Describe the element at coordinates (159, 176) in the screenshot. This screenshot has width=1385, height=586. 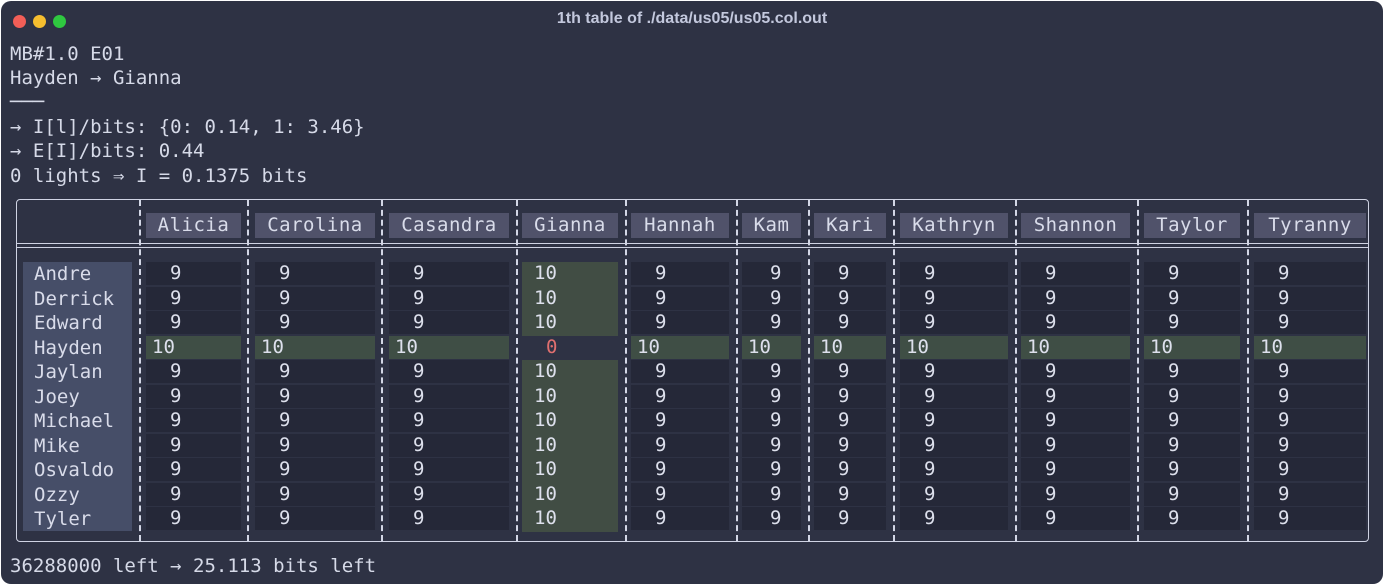
I see `output-line: 0 lights ⇒ I = 0.1375 bits` at that location.